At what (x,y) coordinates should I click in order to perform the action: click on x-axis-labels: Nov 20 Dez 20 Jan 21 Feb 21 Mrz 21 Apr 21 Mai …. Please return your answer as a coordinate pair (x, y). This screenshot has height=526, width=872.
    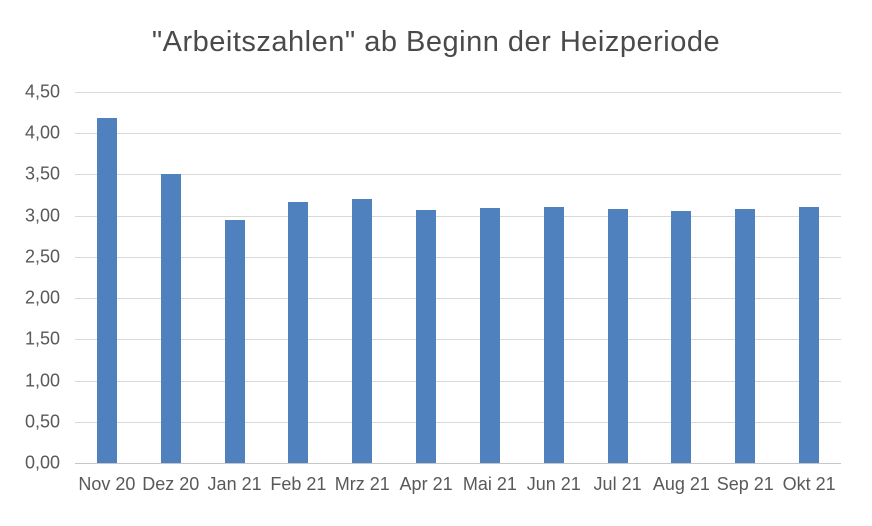
    Looking at the image, I should click on (458, 487).